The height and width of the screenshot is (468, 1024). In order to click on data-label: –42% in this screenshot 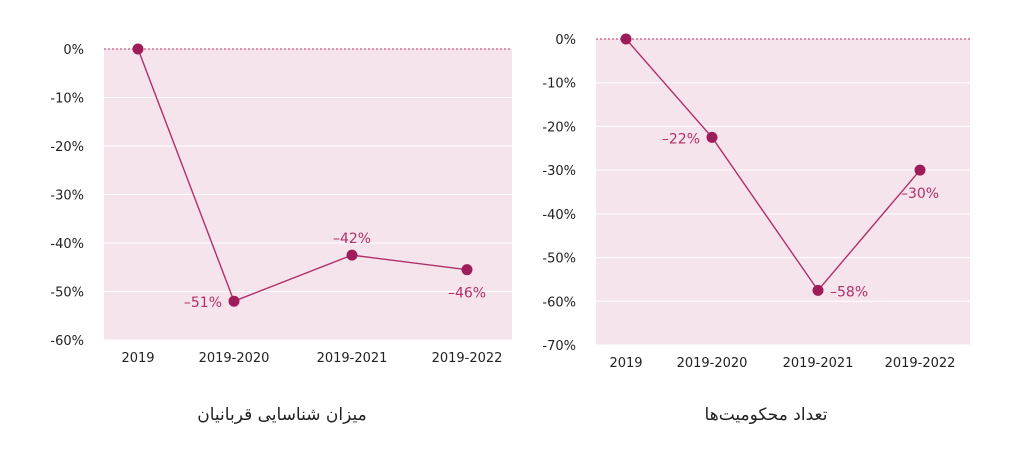, I will do `click(352, 239)`.